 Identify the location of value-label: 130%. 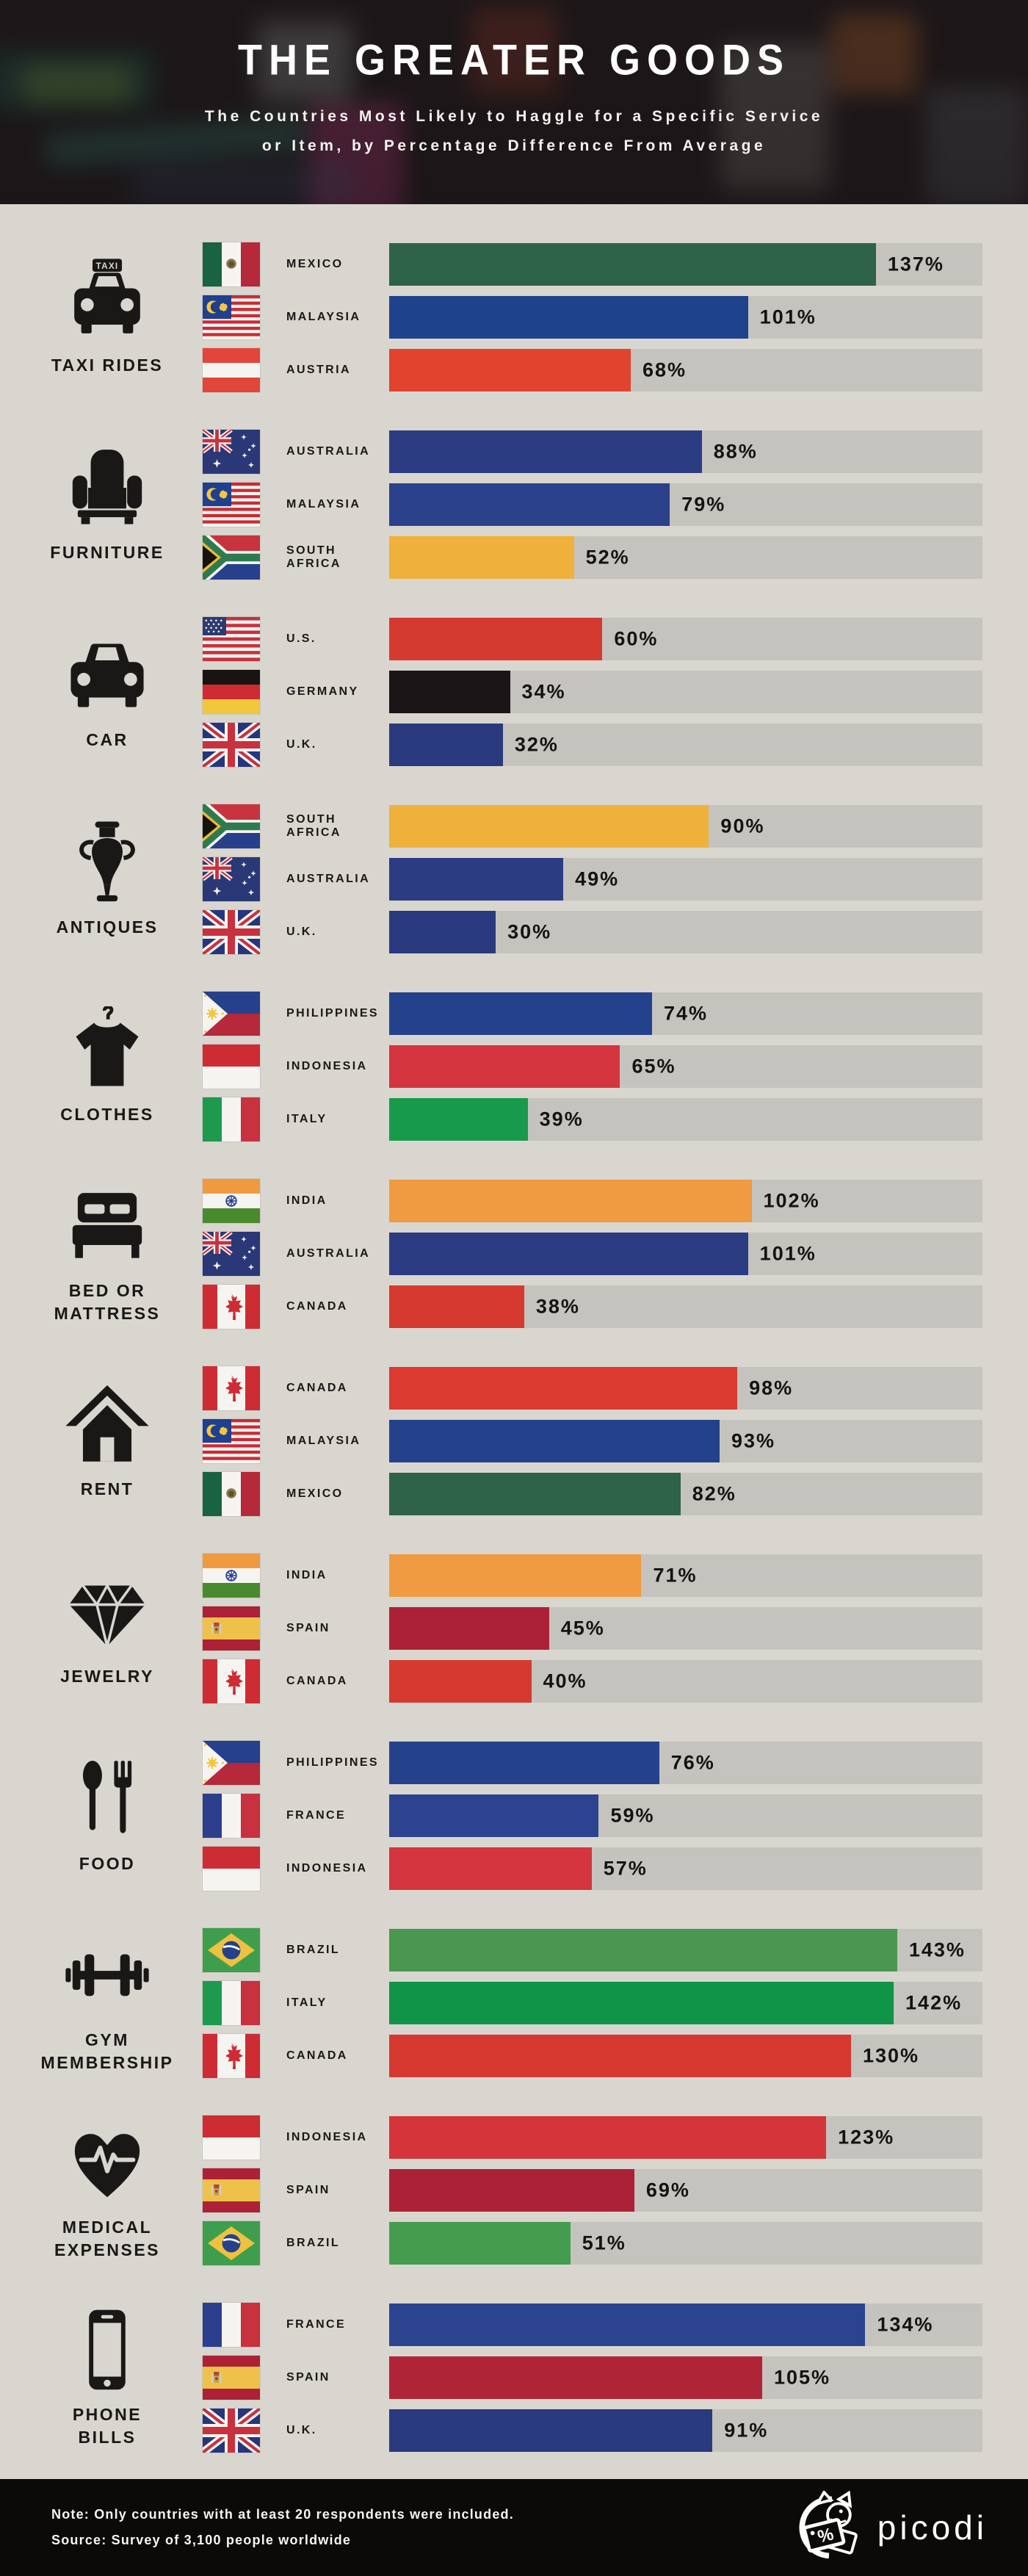
(890, 2055).